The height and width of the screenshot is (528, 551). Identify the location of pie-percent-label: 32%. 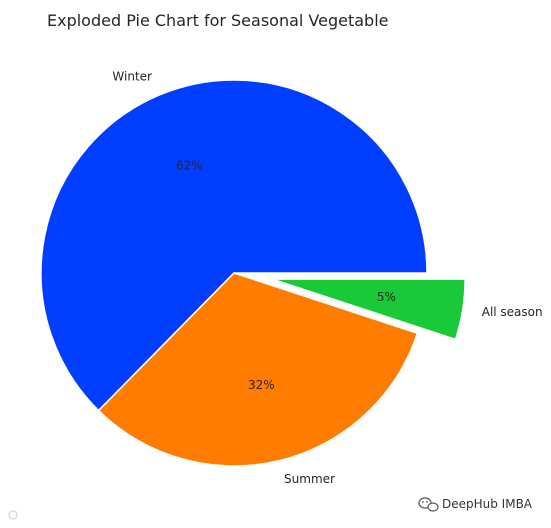
(261, 385).